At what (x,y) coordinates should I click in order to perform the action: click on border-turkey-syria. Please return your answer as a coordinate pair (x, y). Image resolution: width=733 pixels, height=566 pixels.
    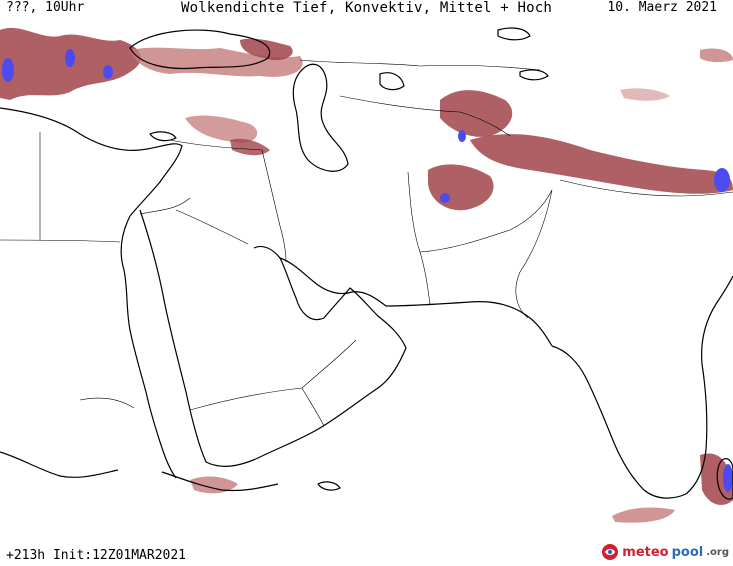
    Looking at the image, I should click on (216, 145).